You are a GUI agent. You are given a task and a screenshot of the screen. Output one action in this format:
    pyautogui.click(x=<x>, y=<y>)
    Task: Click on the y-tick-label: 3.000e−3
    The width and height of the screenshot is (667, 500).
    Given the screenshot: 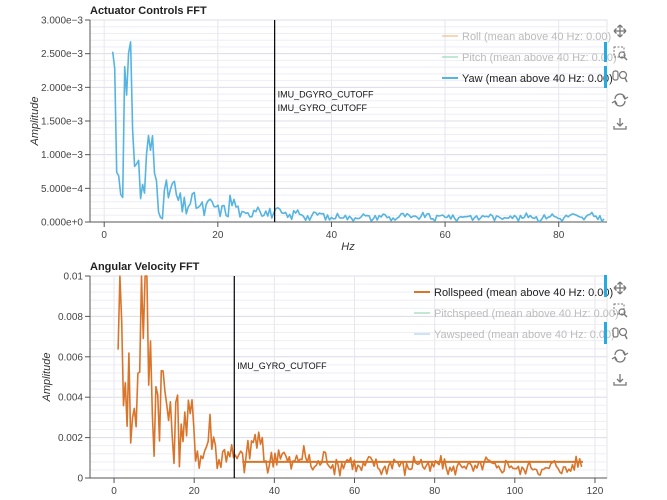 What is the action you would take?
    pyautogui.click(x=62, y=21)
    